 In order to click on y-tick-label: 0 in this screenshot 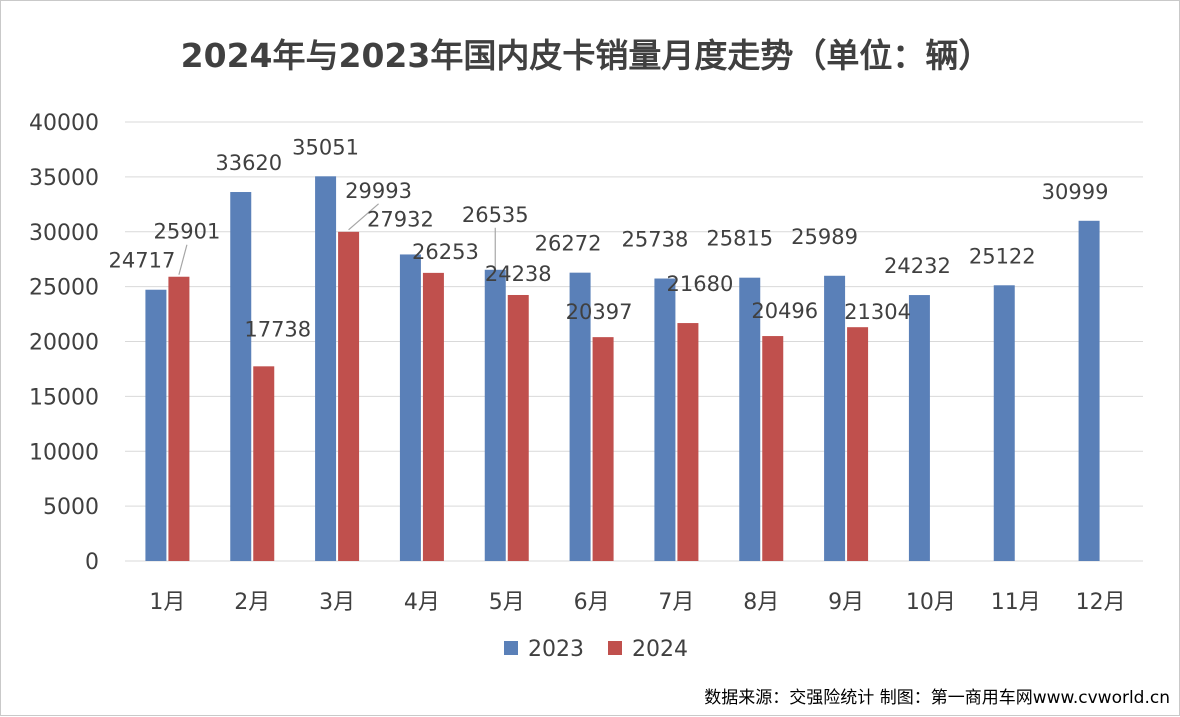, I will do `click(92, 562)`.